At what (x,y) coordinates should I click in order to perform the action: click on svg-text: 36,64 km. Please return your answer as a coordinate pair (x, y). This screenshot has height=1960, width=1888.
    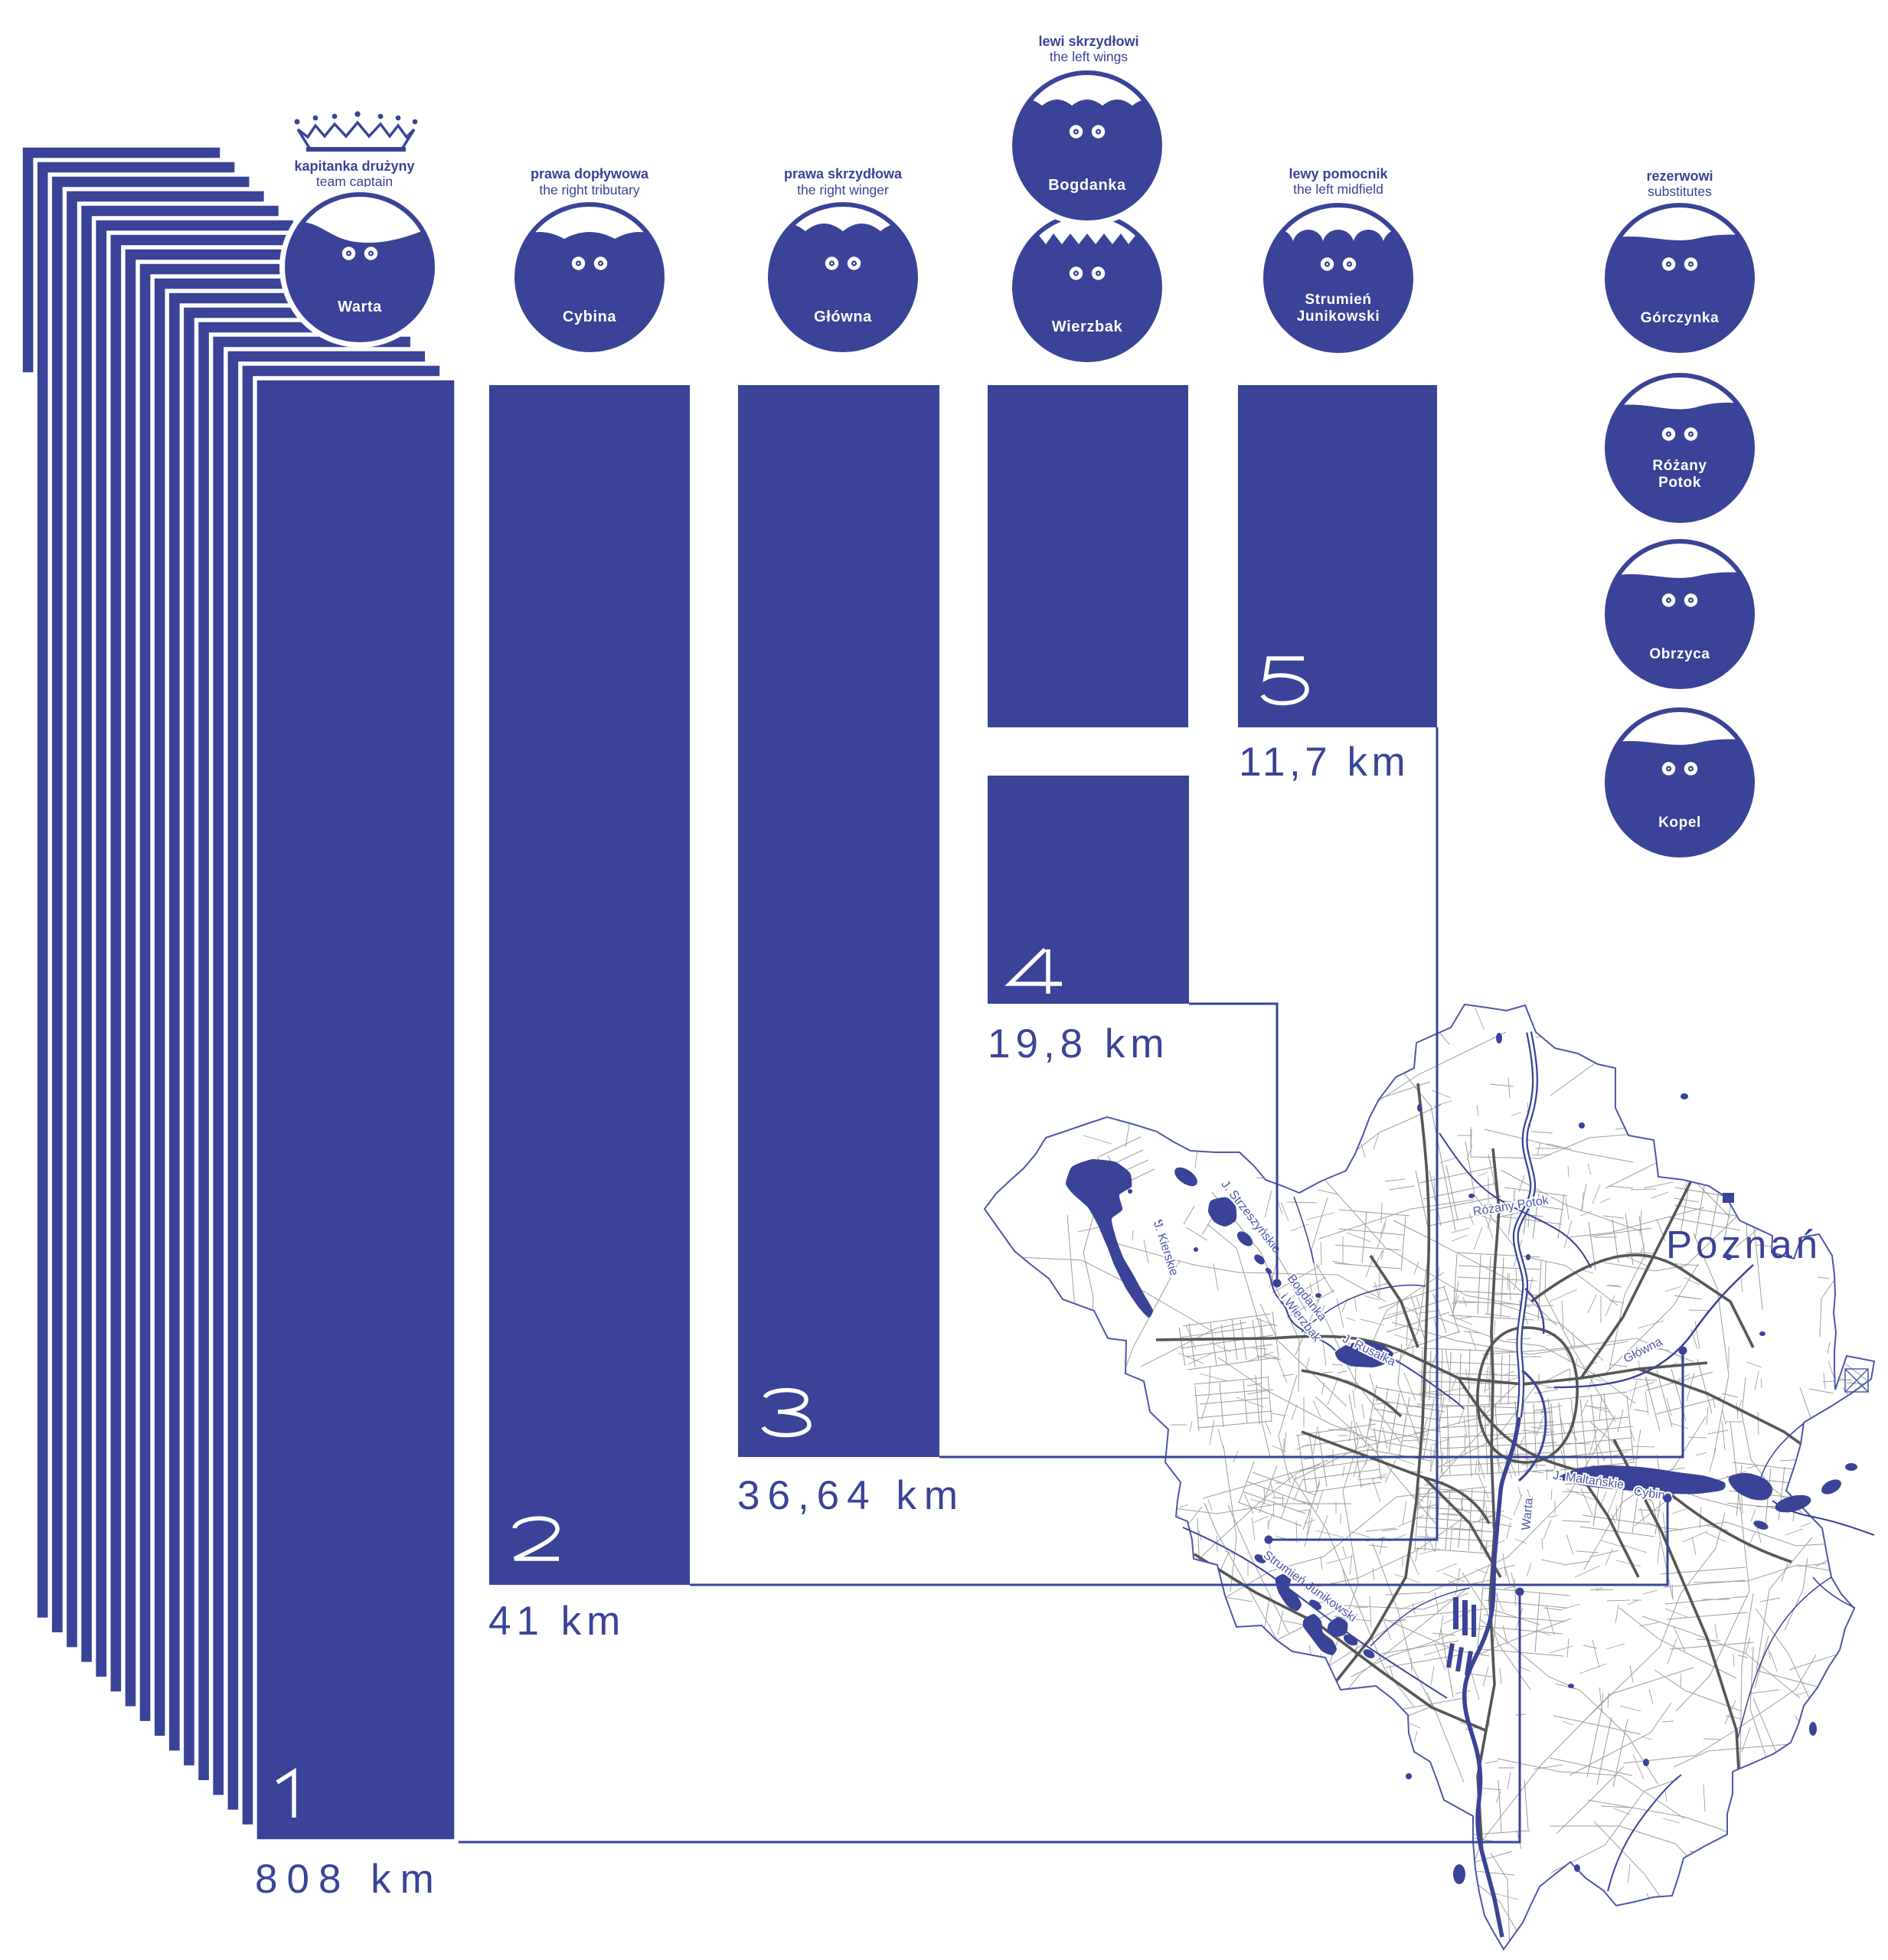
    Looking at the image, I should click on (851, 1495).